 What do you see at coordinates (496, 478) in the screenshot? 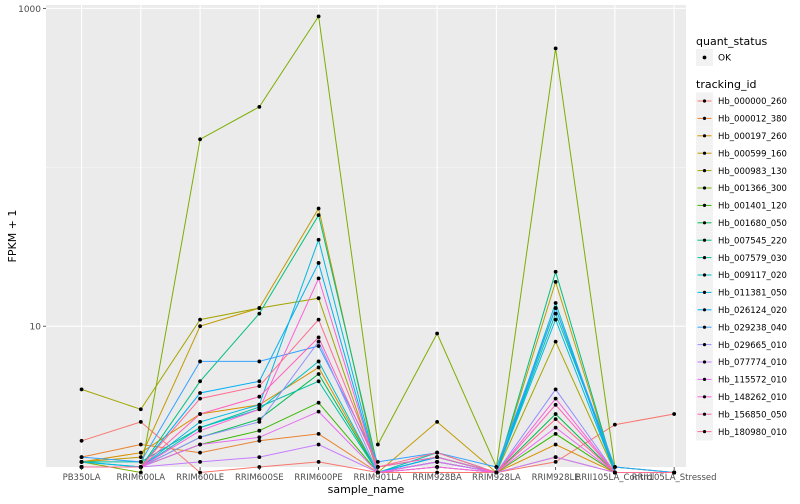
I see `x-tick-label: RRIM928LA` at bounding box center [496, 478].